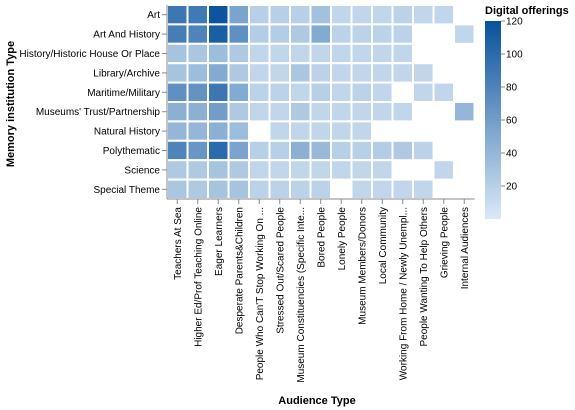  Describe the element at coordinates (342, 239) in the screenshot. I see `x-tick-label: Lonely People` at that location.